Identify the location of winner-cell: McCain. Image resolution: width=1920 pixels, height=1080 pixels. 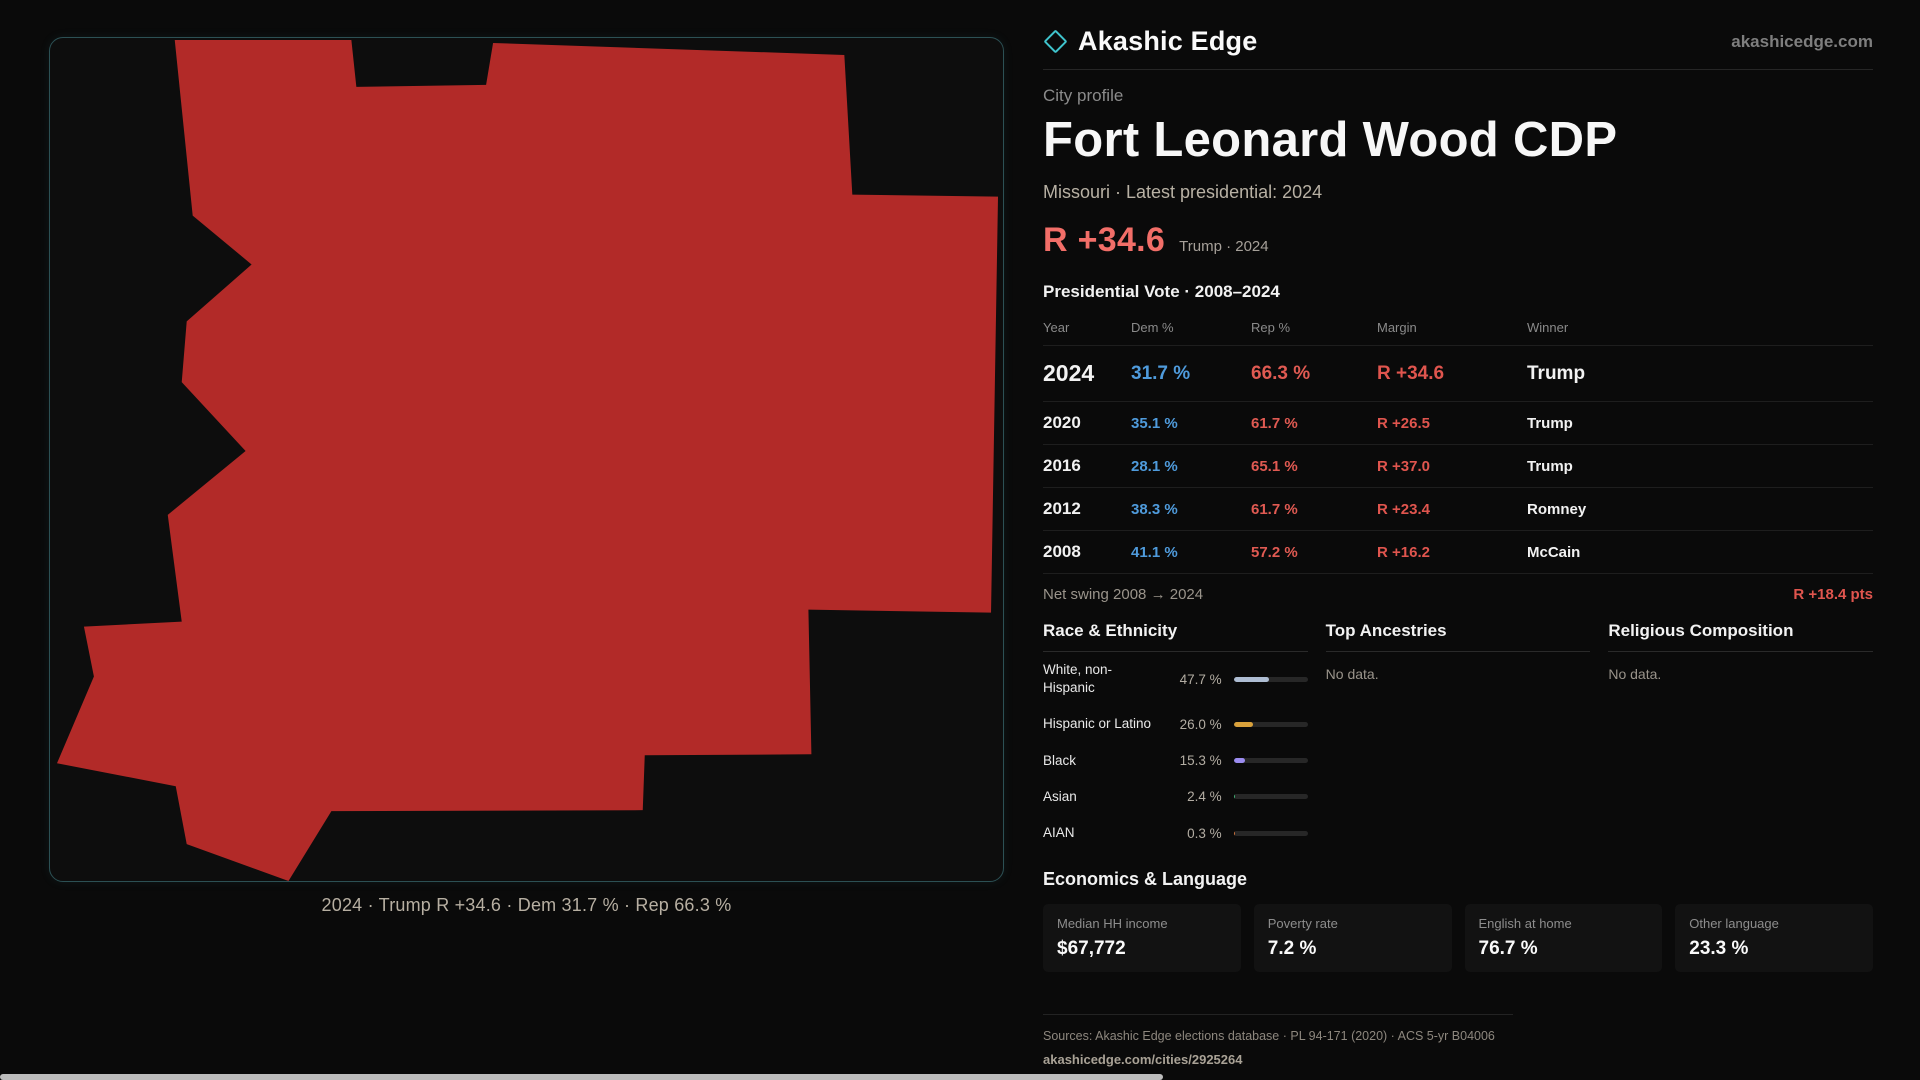
(1554, 552).